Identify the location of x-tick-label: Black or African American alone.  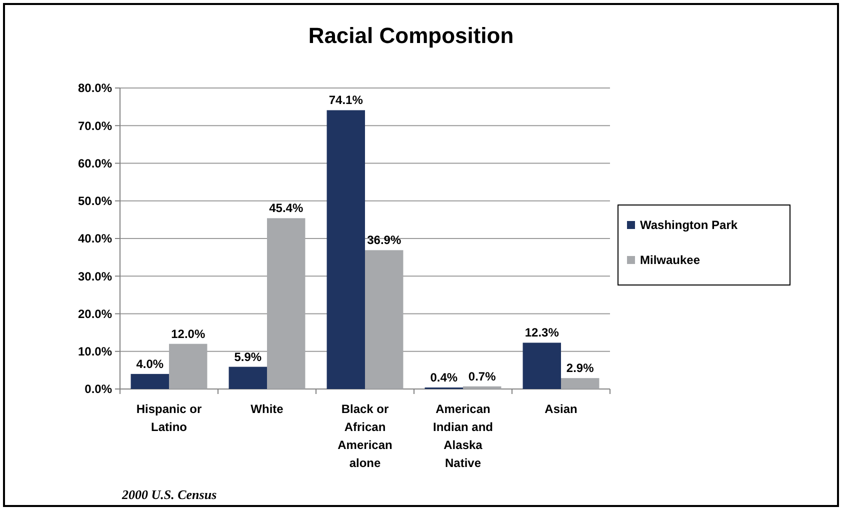
(365, 436).